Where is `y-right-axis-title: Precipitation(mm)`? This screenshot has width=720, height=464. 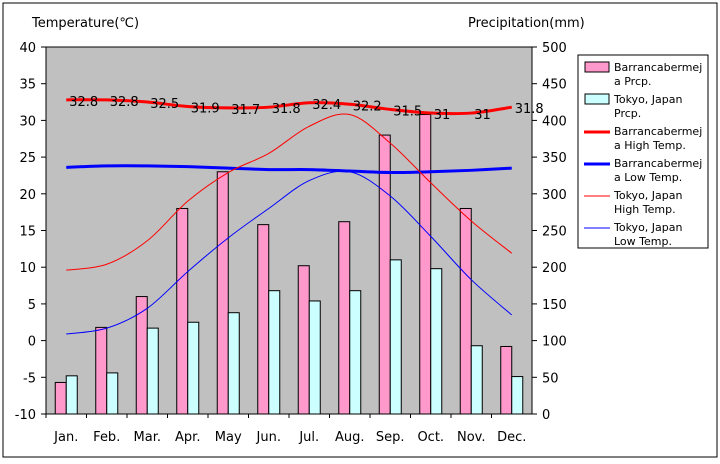 y-right-axis-title: Precipitation(mm) is located at coordinates (526, 23).